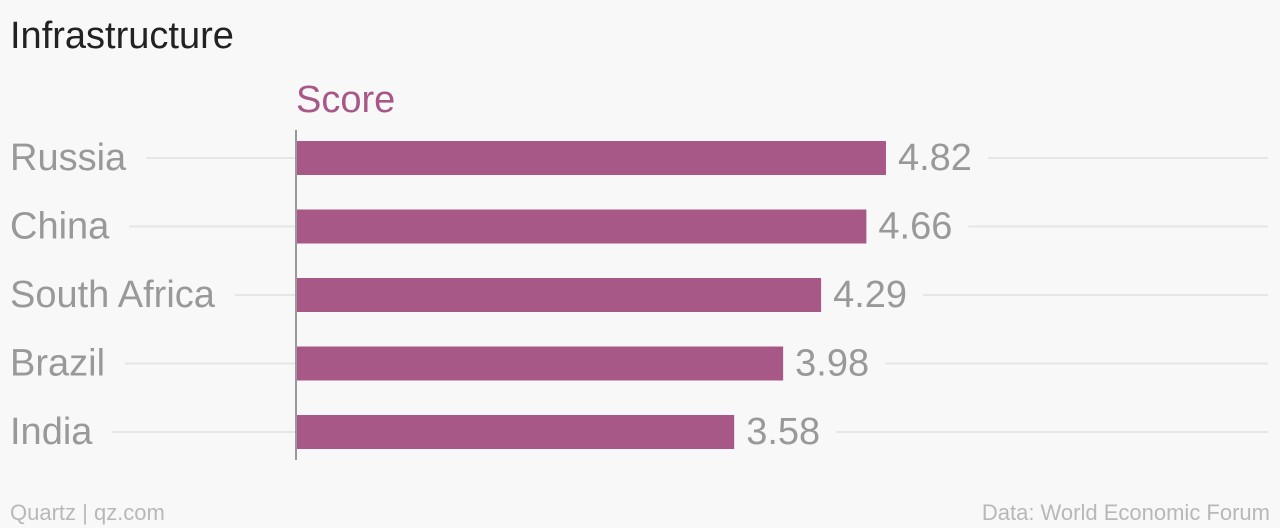  I want to click on category-label: South Africa, so click(113, 295).